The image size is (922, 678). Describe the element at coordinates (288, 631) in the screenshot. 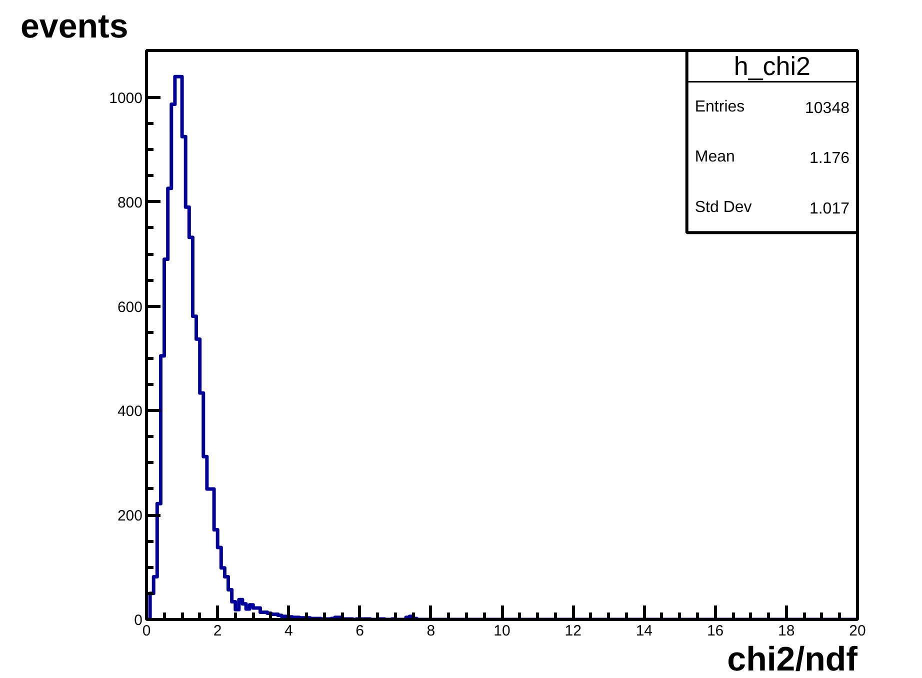

I see `x-tick-label: 4` at that location.